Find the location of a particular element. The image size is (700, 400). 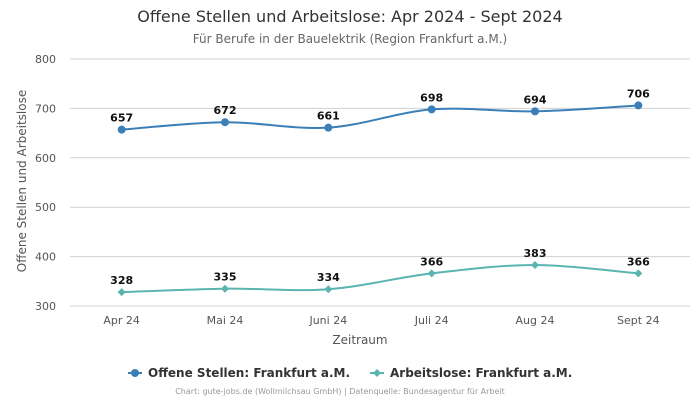

data-label: 334 is located at coordinates (328, 277).